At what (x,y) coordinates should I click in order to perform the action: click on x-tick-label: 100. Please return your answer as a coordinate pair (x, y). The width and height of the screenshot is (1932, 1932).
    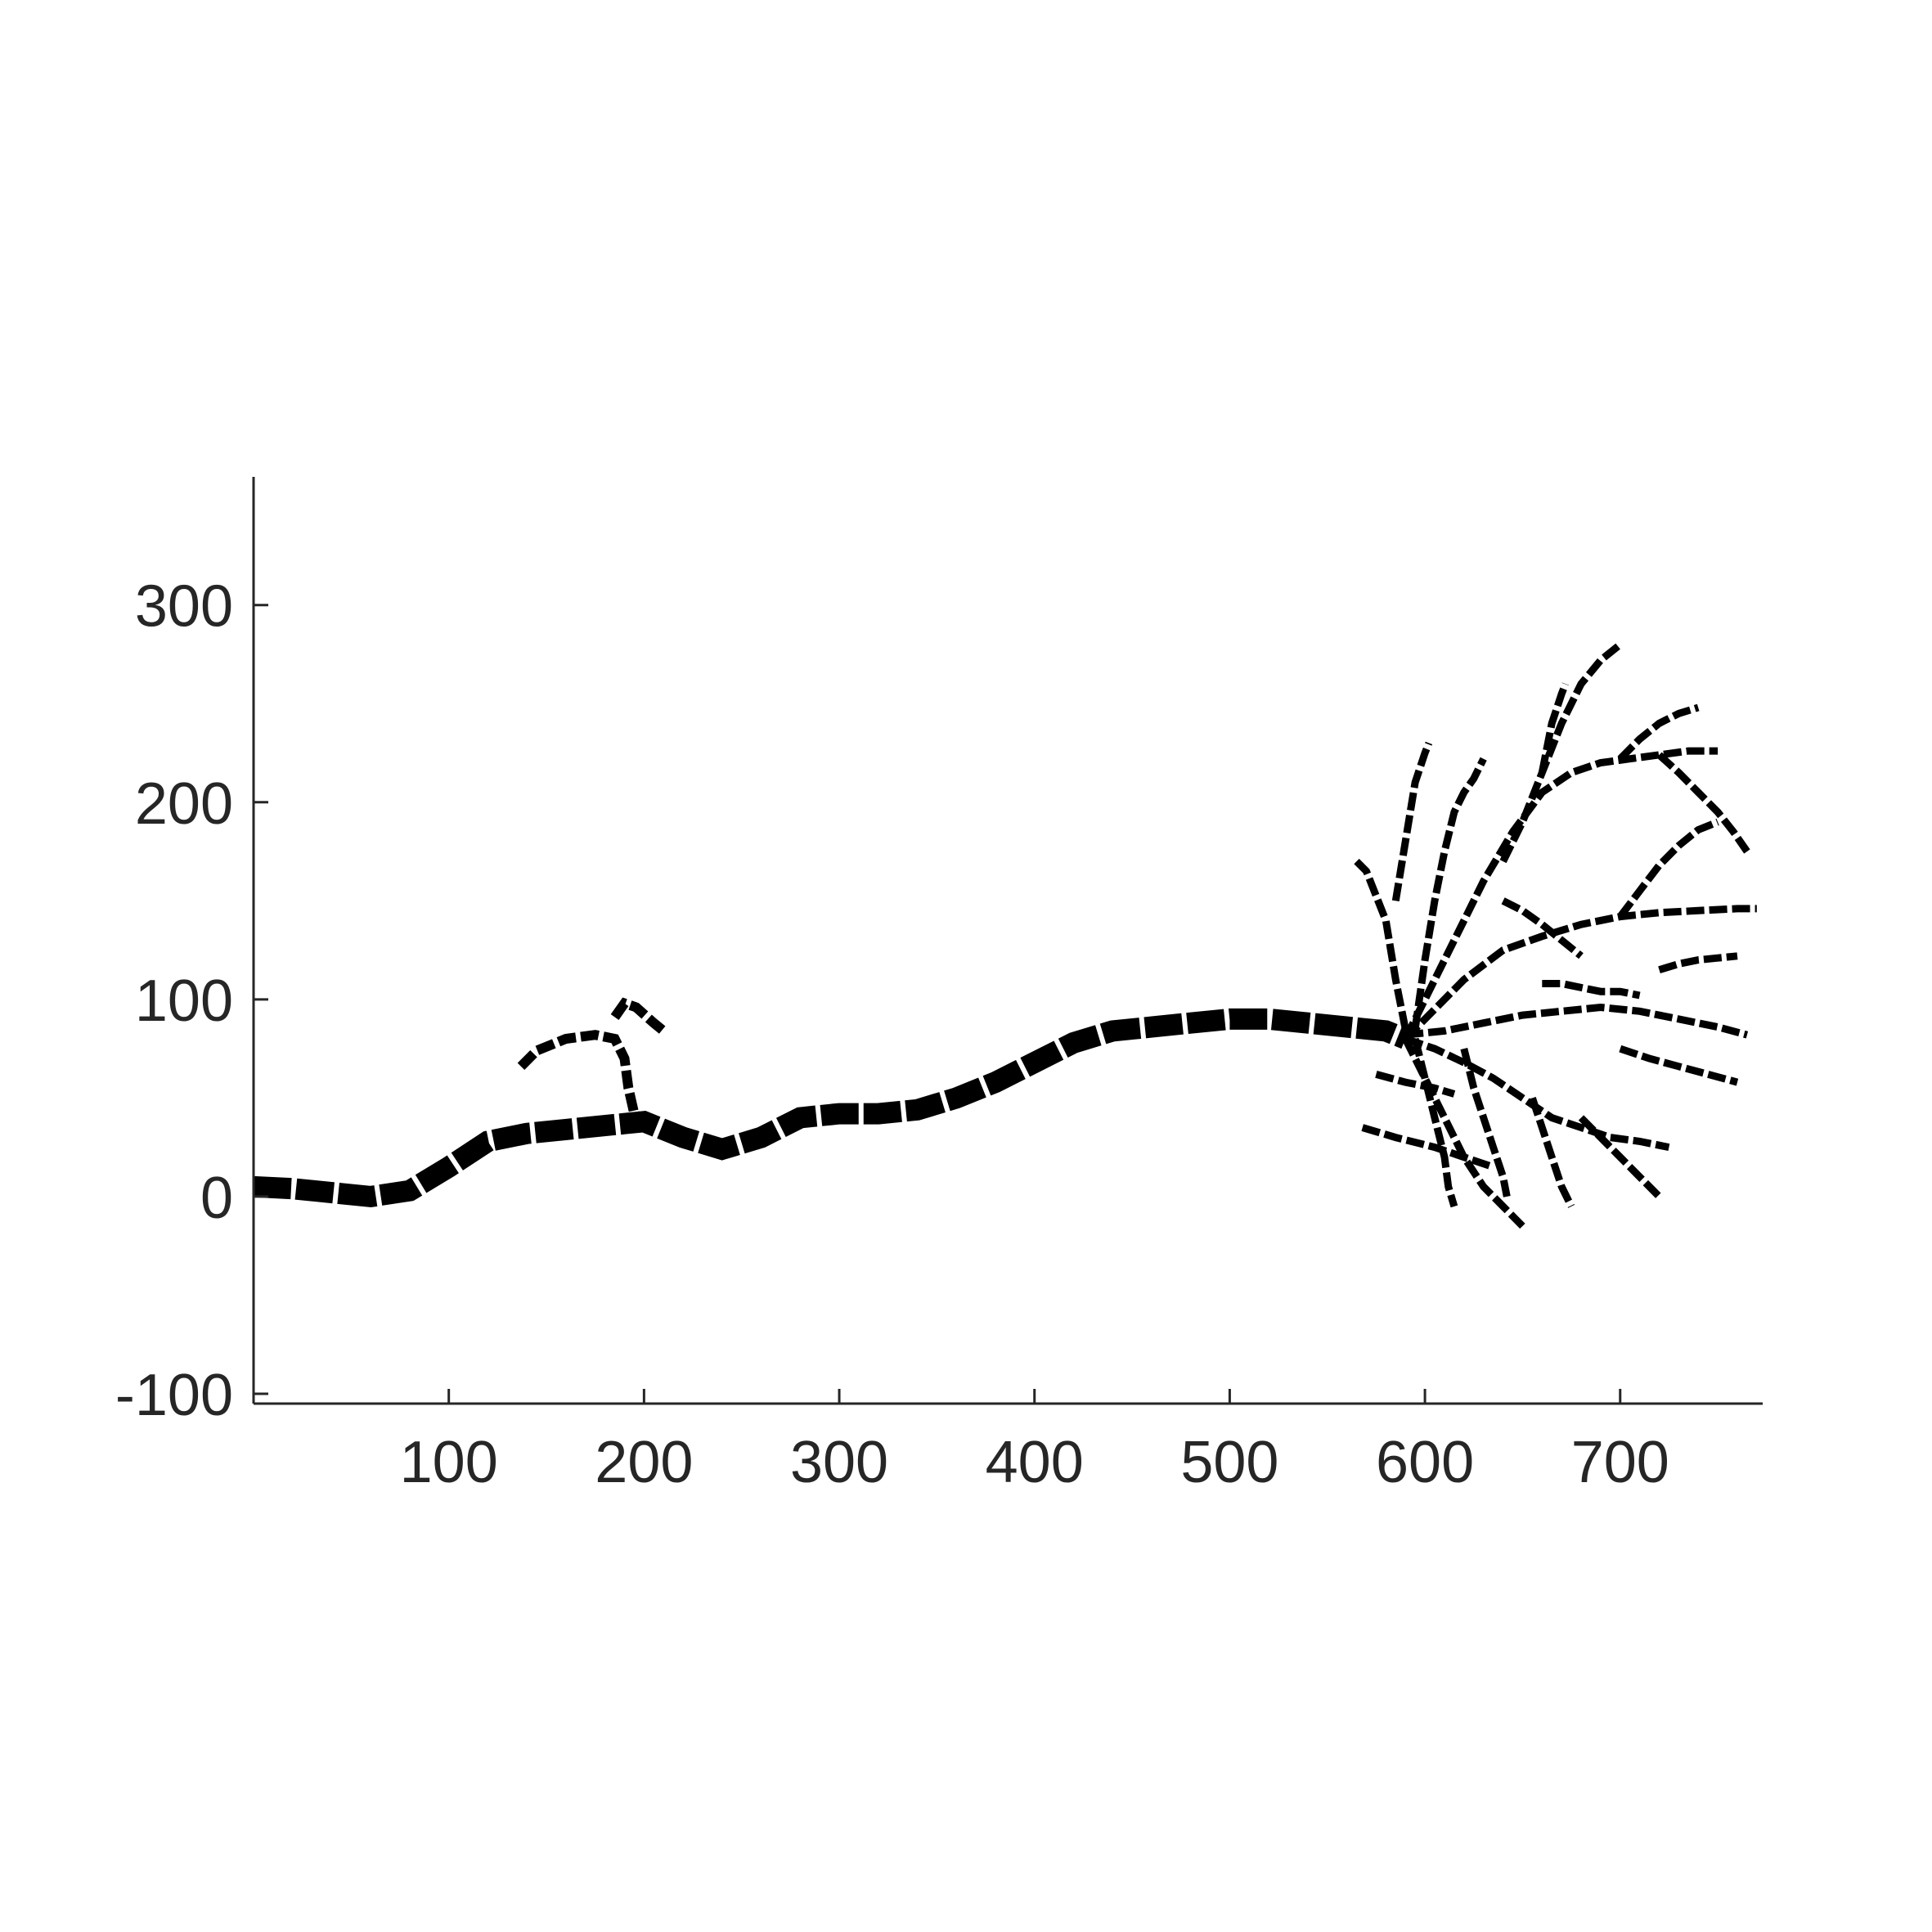
    Looking at the image, I should click on (449, 1463).